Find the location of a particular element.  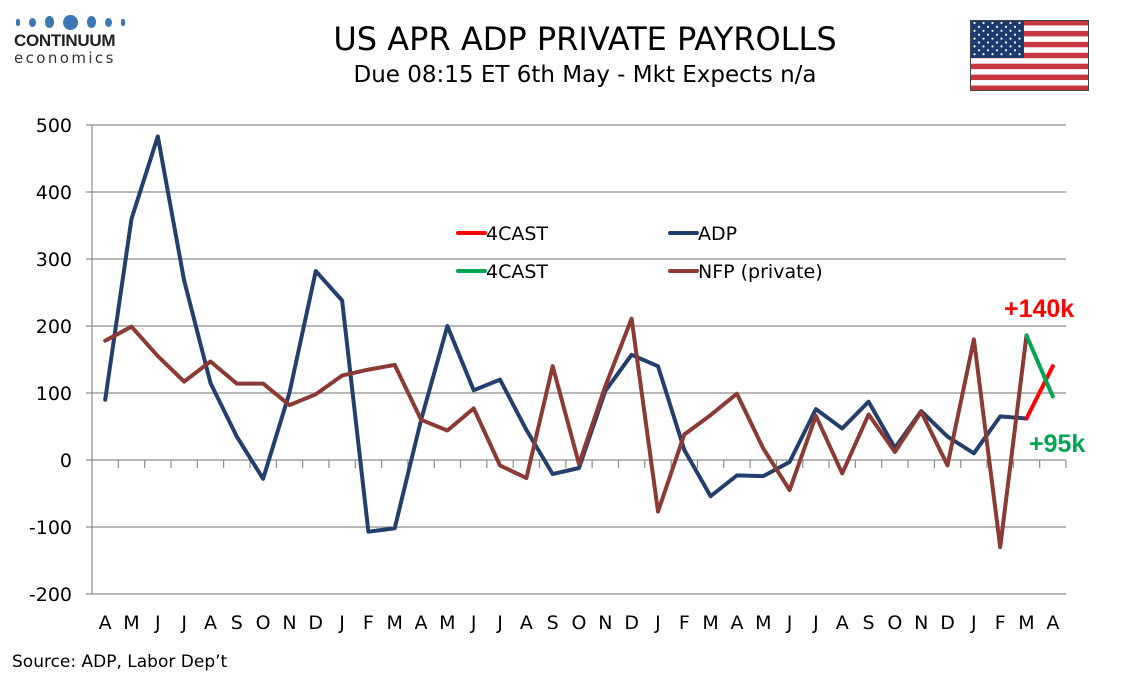

continuum-logo: CONTINUUM economics is located at coordinates (74, 45).